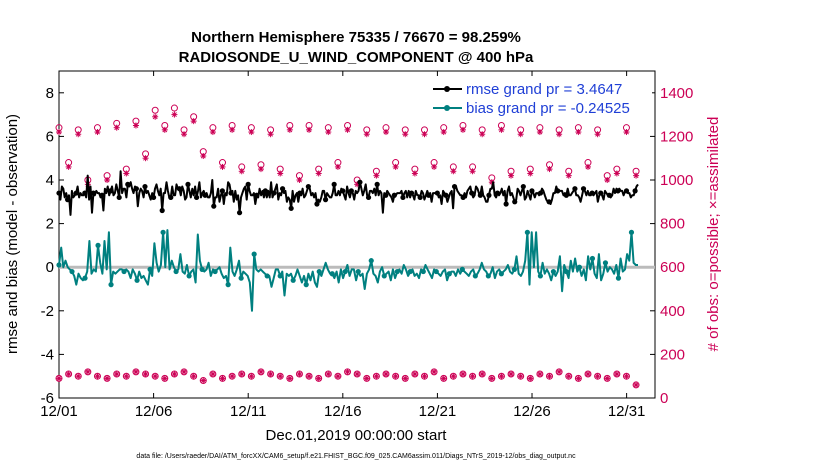 This screenshot has height=470, width=830. What do you see at coordinates (671, 246) in the screenshot?
I see `y-ticks-right: 0 200 400 600 800 1000 1200 1400` at bounding box center [671, 246].